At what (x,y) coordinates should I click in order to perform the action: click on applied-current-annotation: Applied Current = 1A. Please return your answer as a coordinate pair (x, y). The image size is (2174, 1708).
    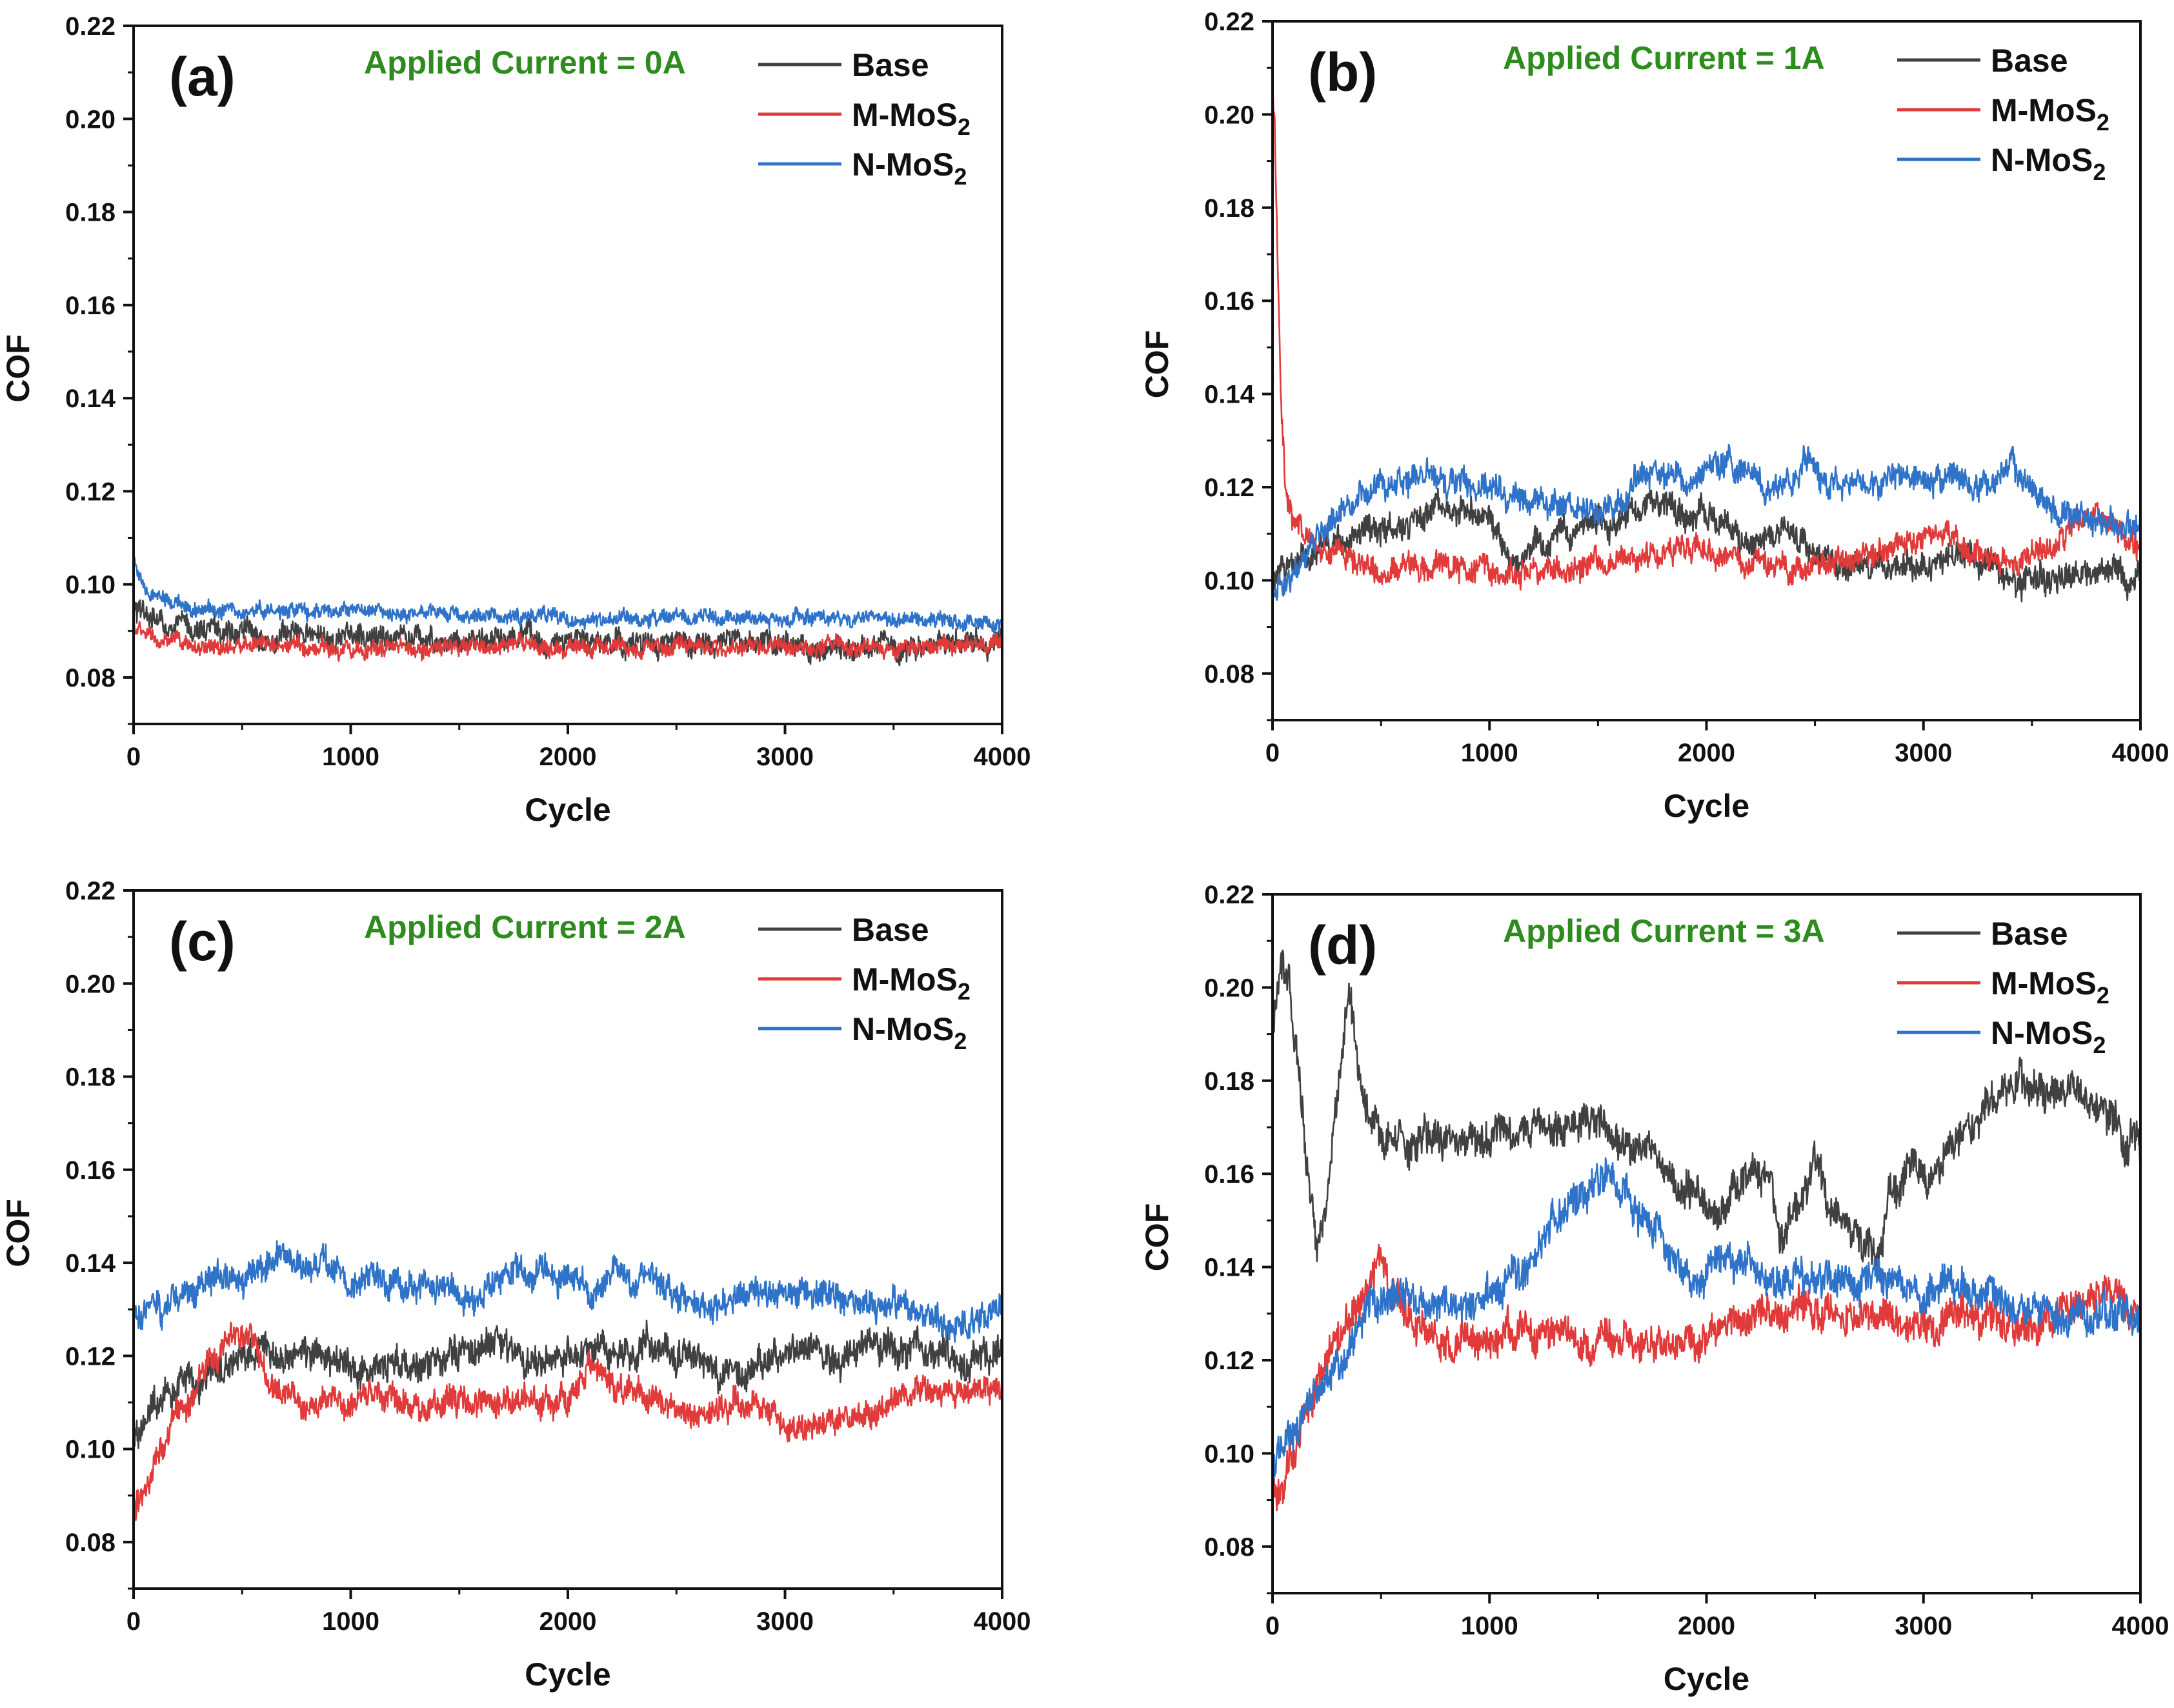
    Looking at the image, I should click on (1664, 58).